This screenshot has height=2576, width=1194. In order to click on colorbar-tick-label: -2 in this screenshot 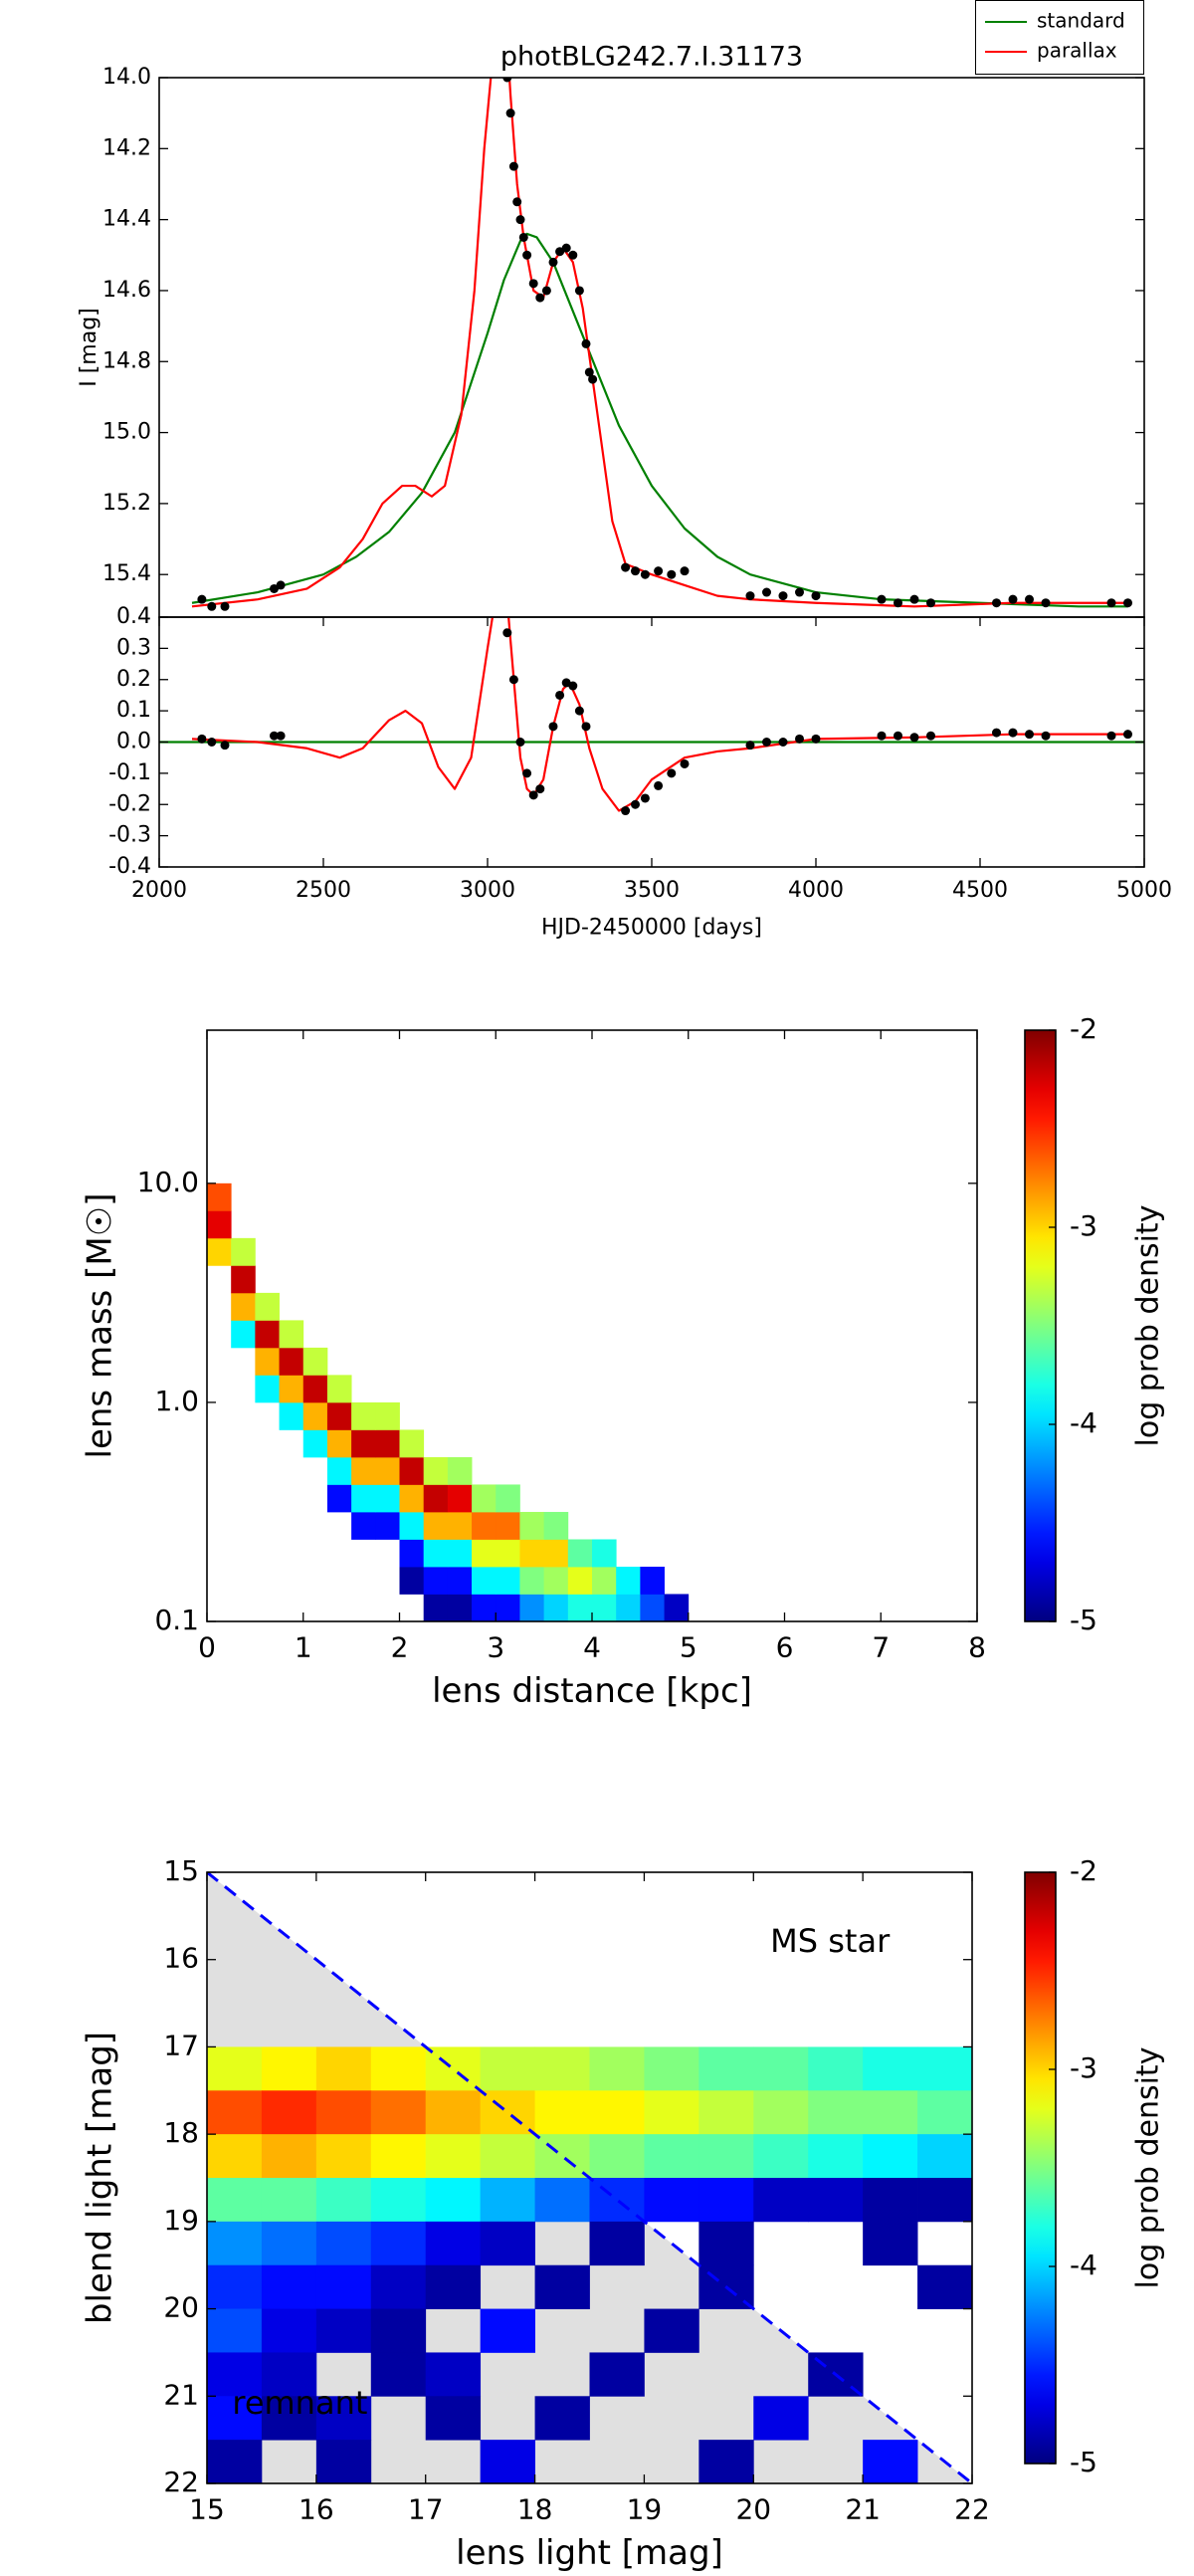, I will do `click(1083, 1028)`.